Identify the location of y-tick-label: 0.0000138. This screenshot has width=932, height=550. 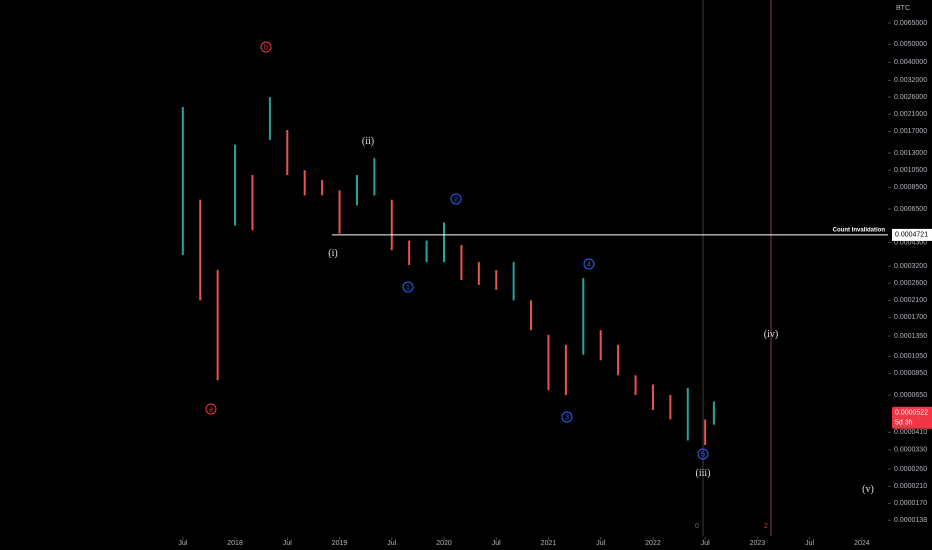
(910, 520).